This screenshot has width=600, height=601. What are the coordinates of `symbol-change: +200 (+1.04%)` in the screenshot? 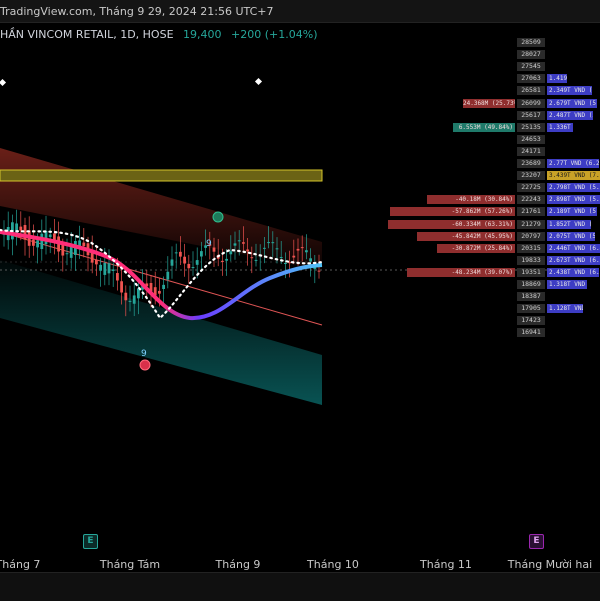 It's located at (274, 34).